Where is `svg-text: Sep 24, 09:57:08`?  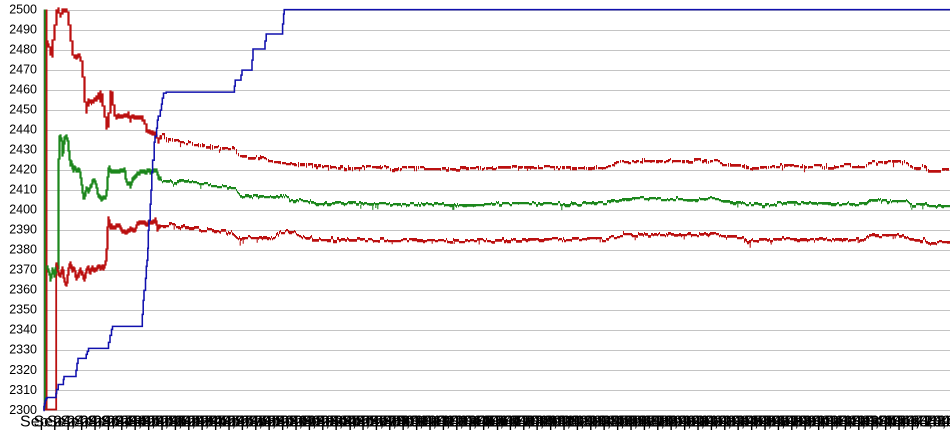 svg-text: Sep 24, 09:57:08 is located at coordinates (349, 422).